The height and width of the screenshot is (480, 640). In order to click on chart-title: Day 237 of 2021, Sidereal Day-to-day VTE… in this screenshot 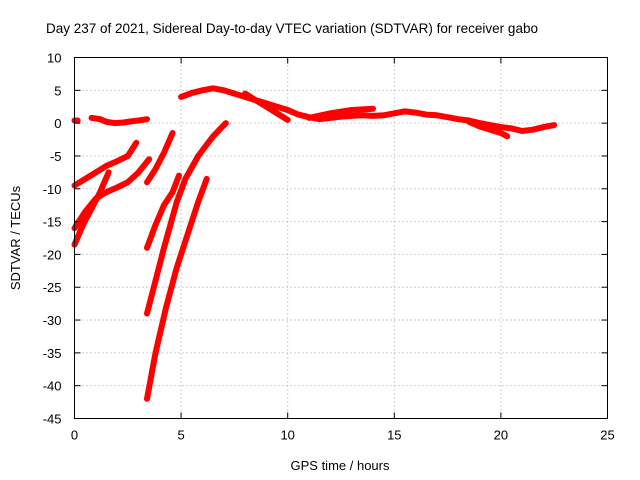, I will do `click(292, 28)`.